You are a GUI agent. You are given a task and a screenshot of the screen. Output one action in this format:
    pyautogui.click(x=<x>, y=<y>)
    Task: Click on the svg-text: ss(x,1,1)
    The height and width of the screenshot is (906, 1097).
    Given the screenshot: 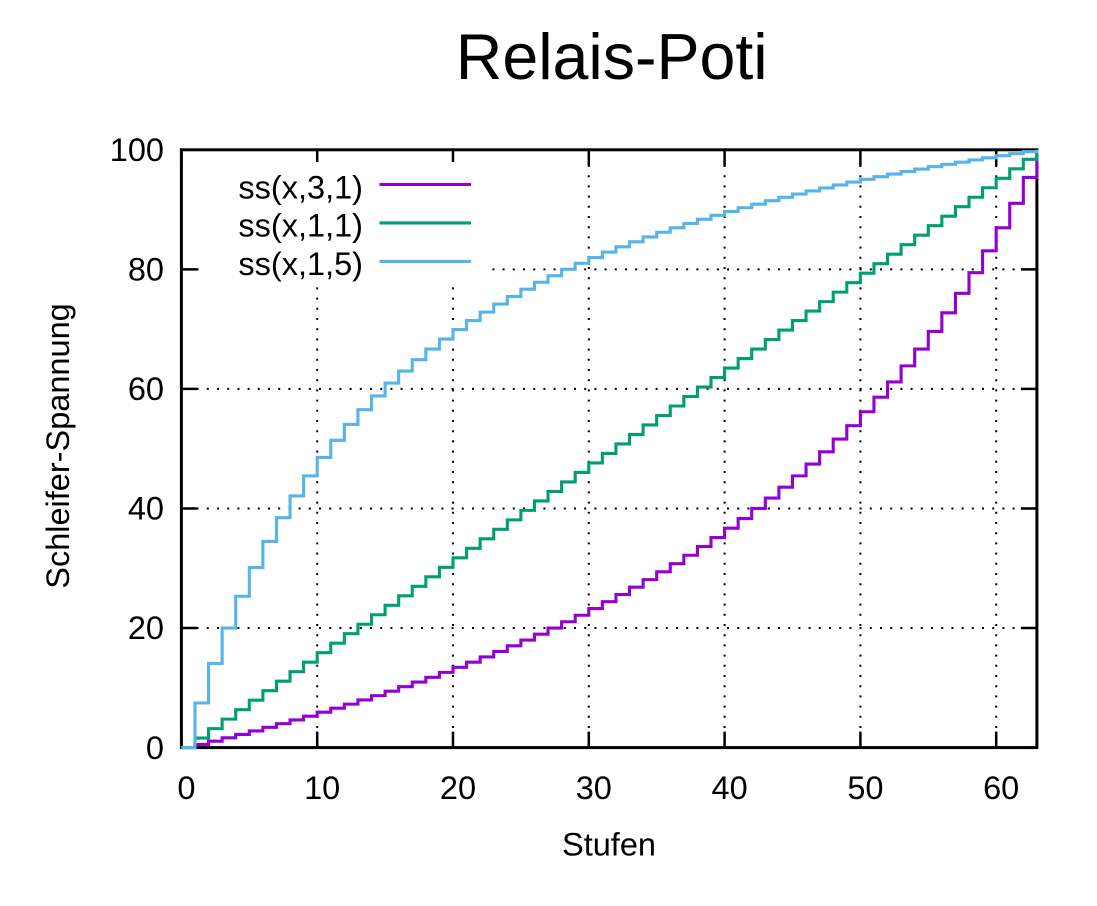 What is the action you would take?
    pyautogui.click(x=300, y=226)
    